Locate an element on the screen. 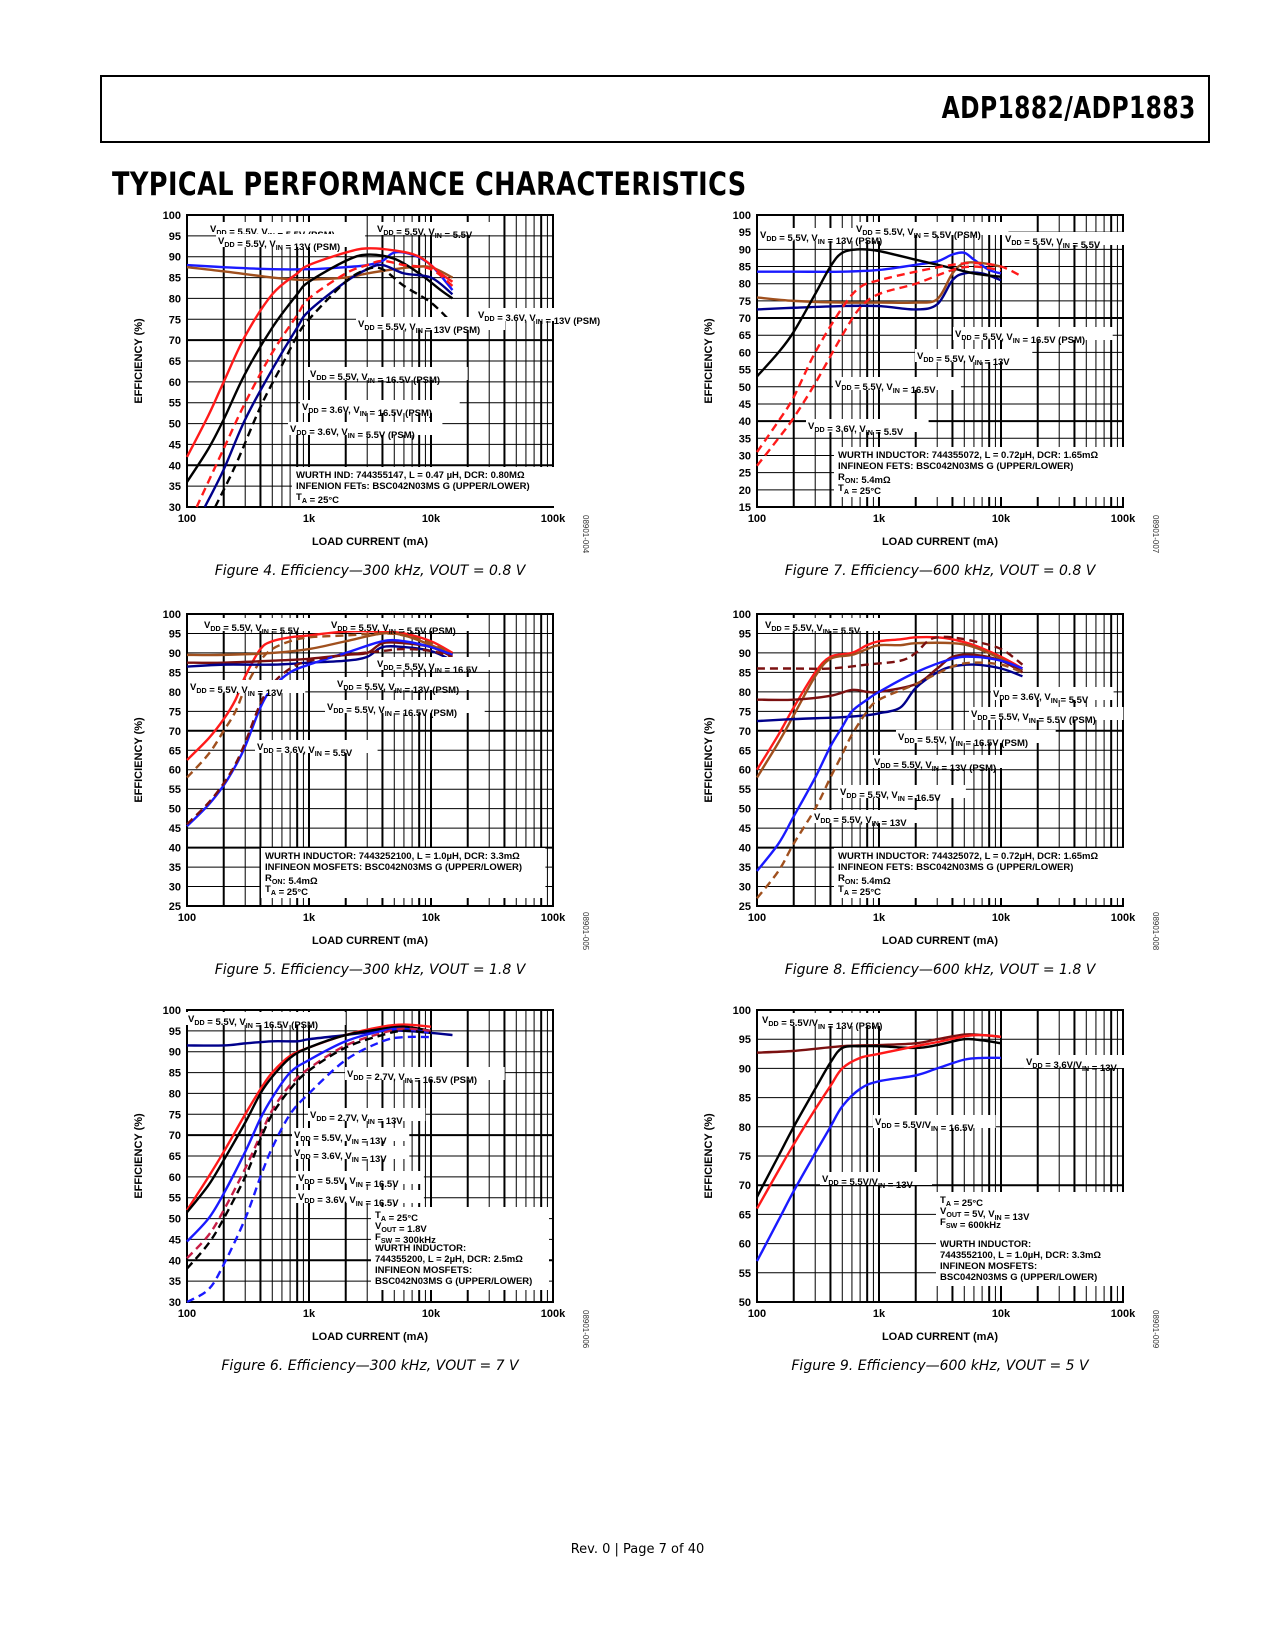  page-header: ADP1882/ADP1883 is located at coordinates (655, 109).